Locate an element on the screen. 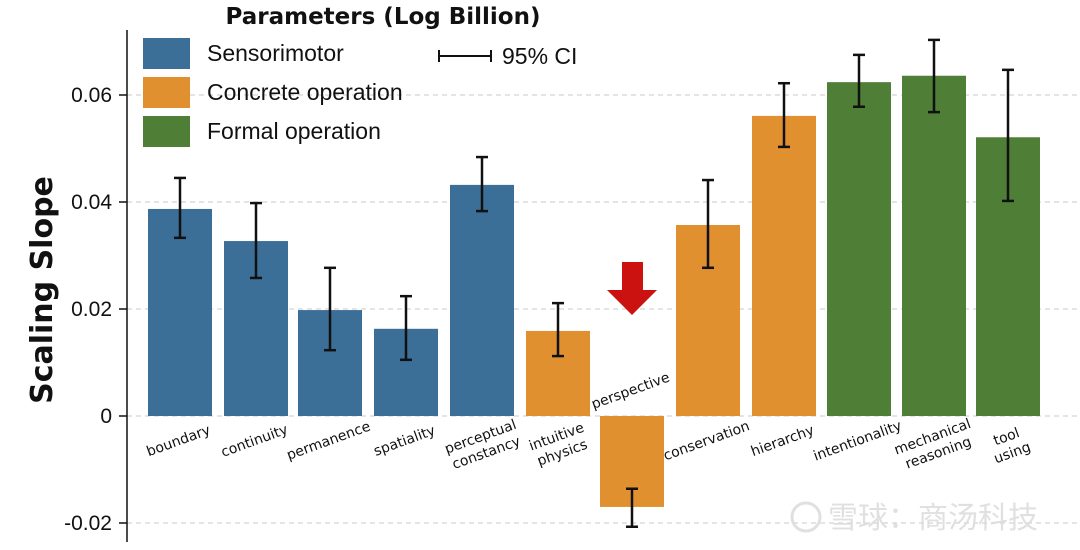  bar-boundary is located at coordinates (180, 312).